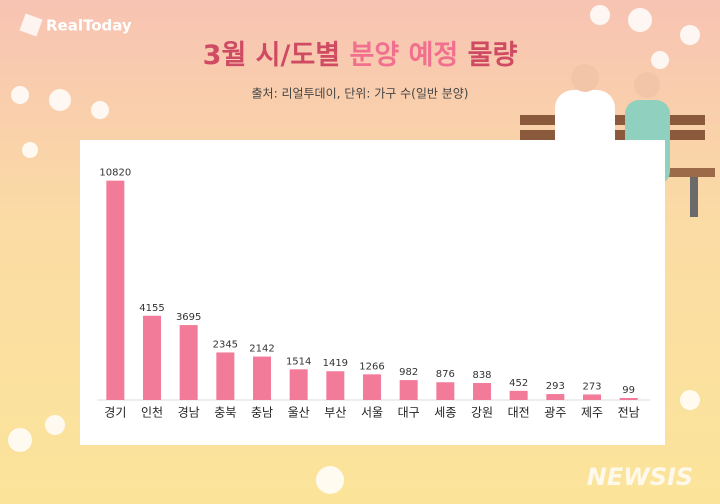 The image size is (720, 504). Describe the element at coordinates (372, 413) in the screenshot. I see `x-tick-label: 서울` at that location.